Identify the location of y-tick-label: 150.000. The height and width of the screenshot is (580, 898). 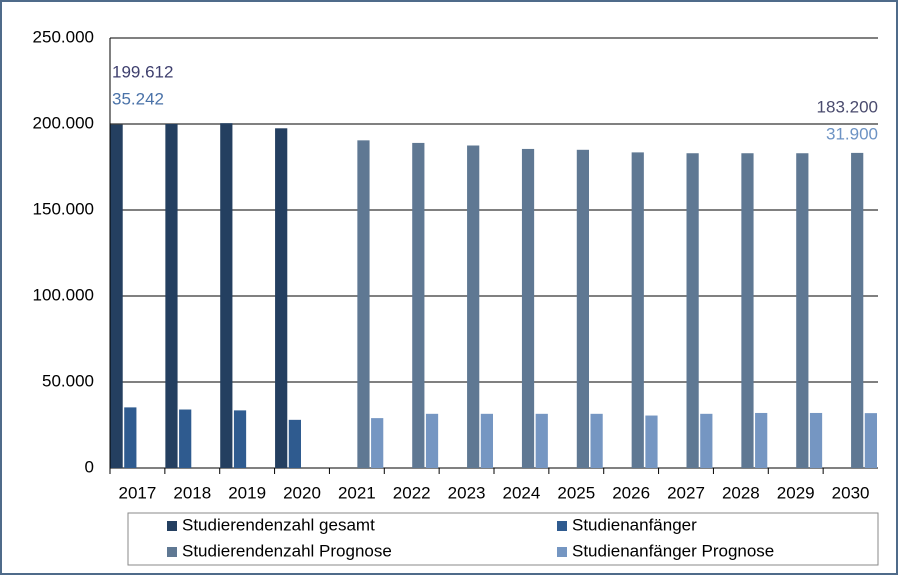
(63, 208).